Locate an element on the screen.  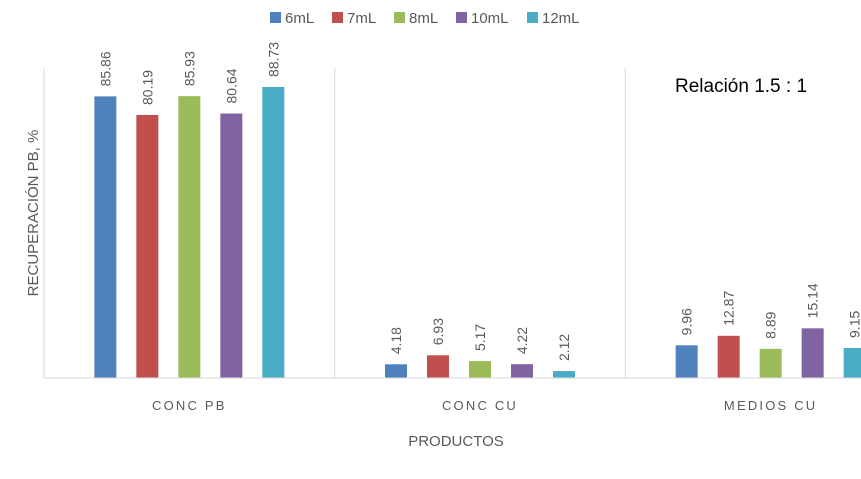
data-label: 6.93 is located at coordinates (438, 331).